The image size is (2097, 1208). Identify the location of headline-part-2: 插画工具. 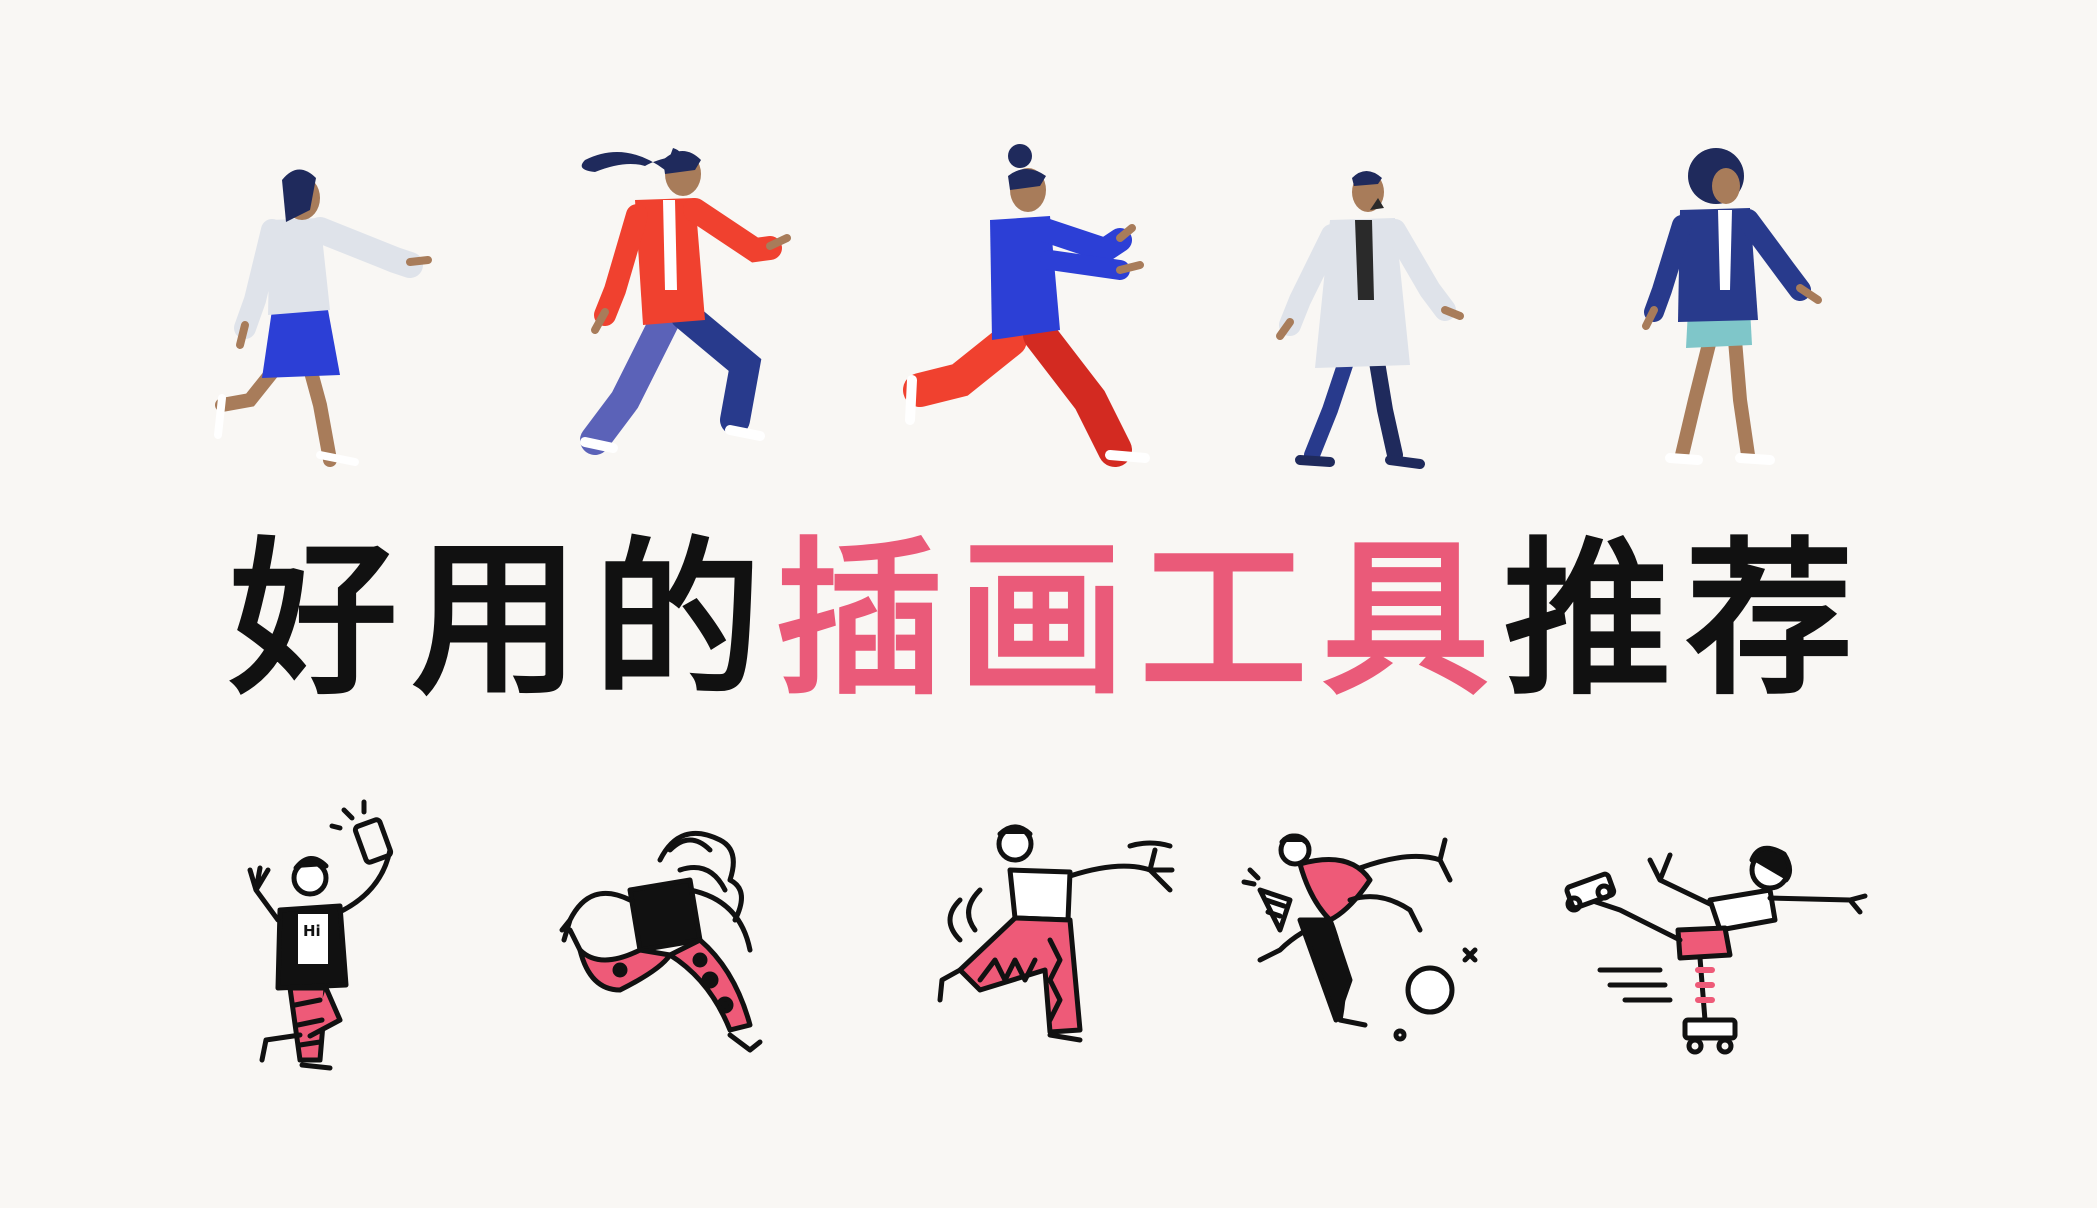
(1139, 620).